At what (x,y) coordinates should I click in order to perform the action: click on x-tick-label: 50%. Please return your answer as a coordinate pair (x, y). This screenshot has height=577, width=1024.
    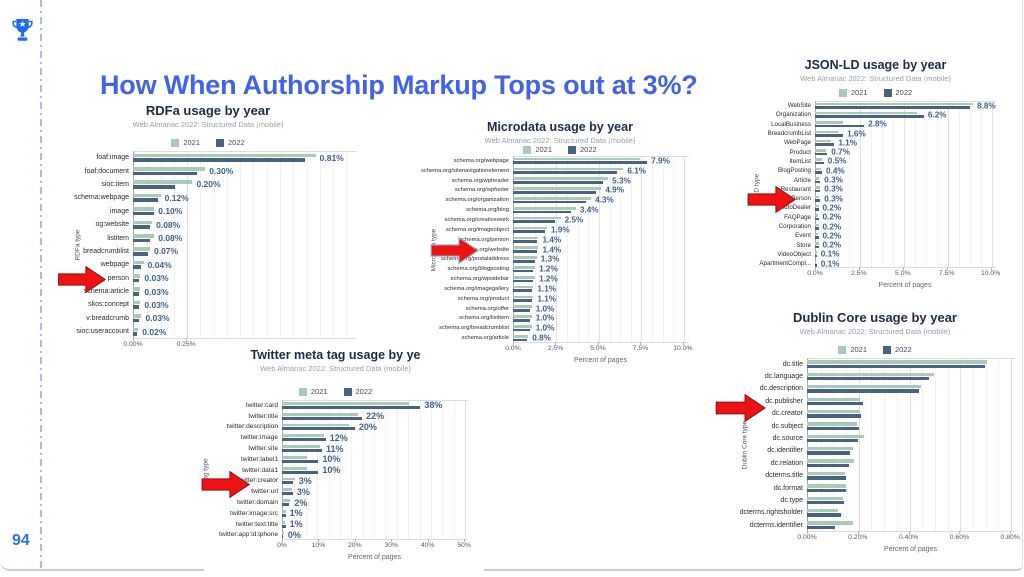
    Looking at the image, I should click on (464, 546).